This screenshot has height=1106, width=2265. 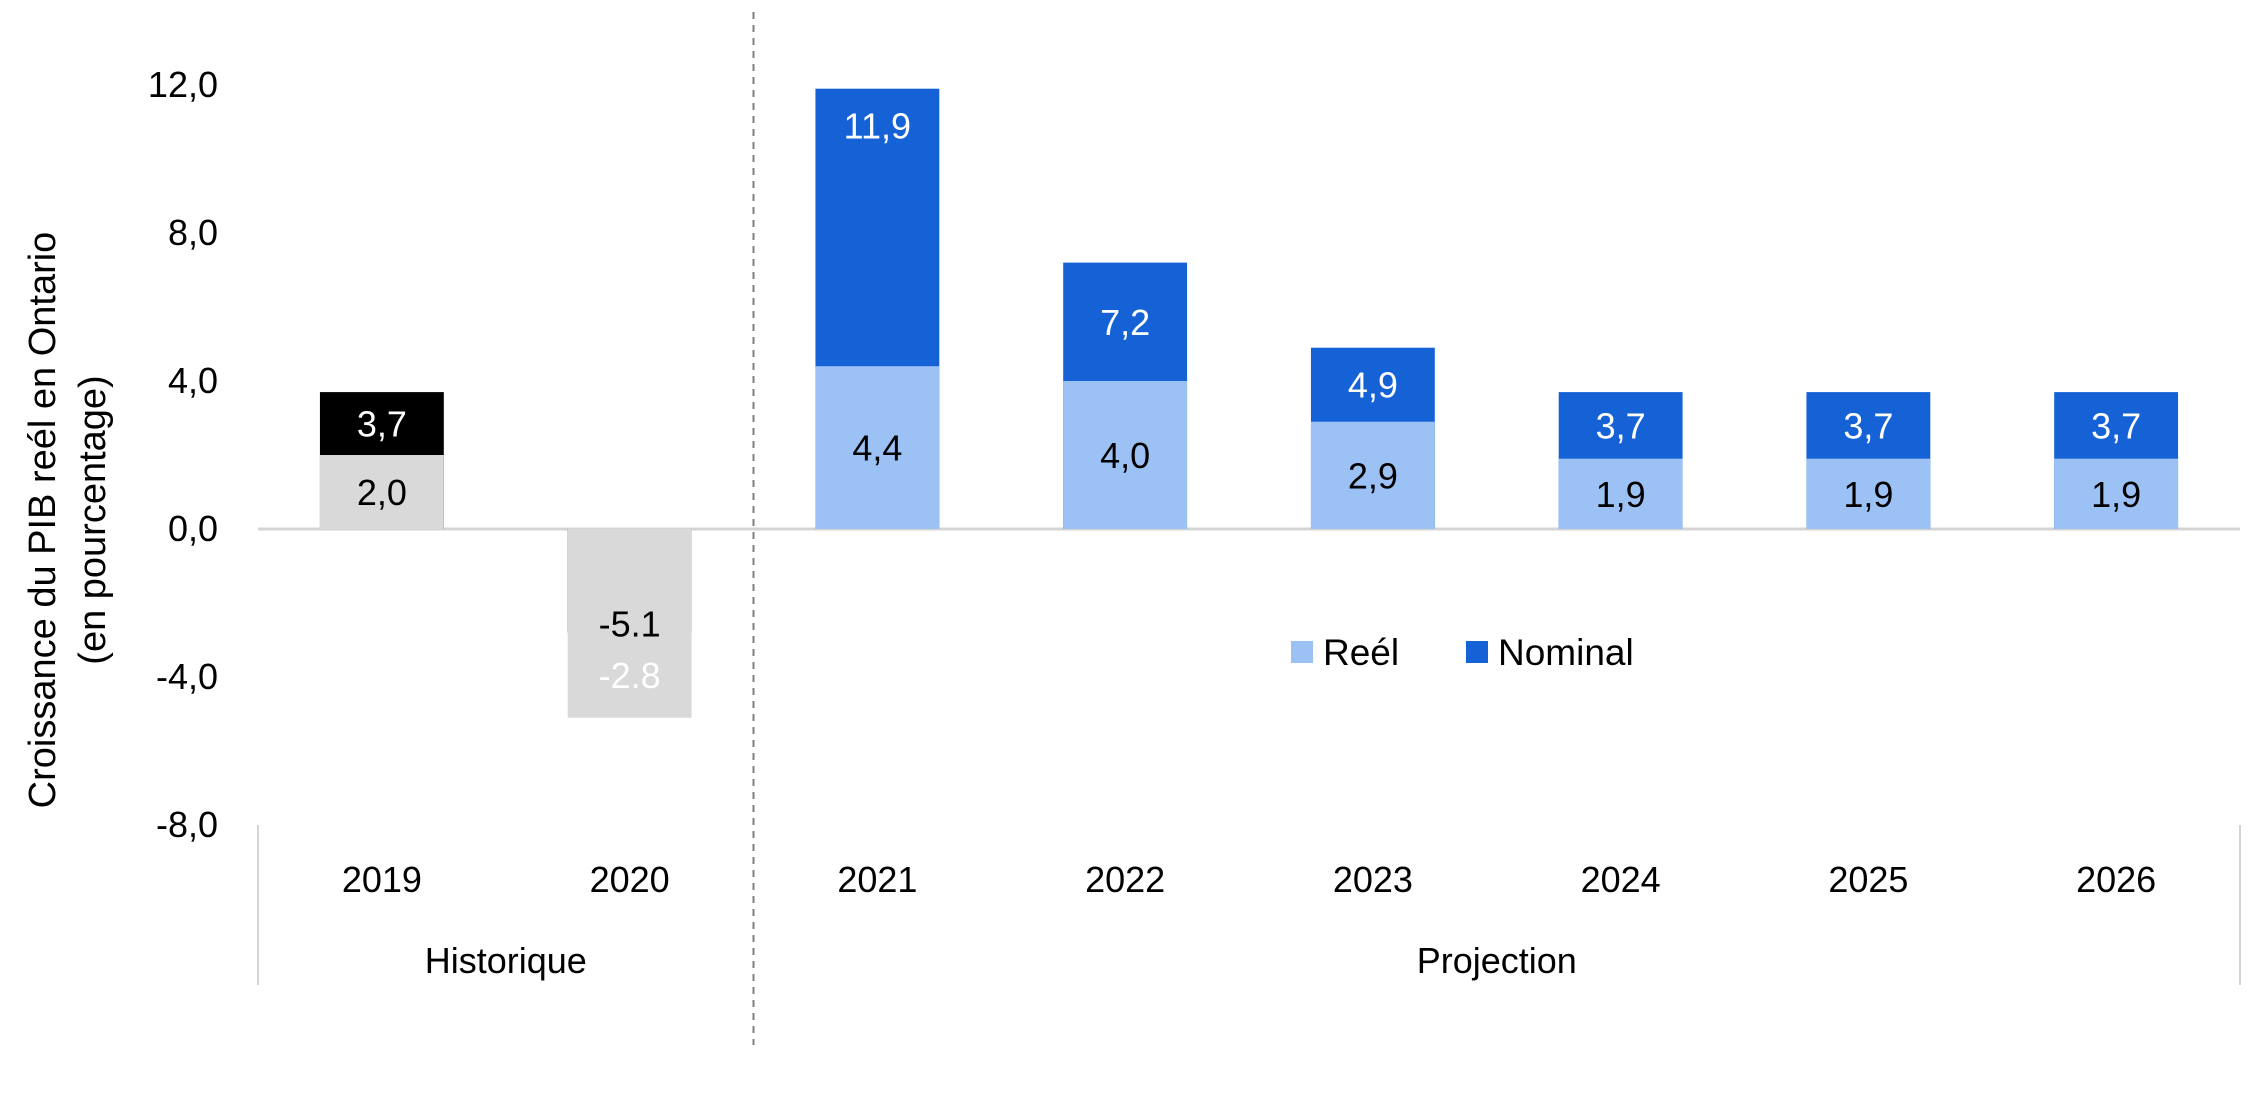 I want to click on x-tick-label-2021: 2021, so click(x=877, y=879).